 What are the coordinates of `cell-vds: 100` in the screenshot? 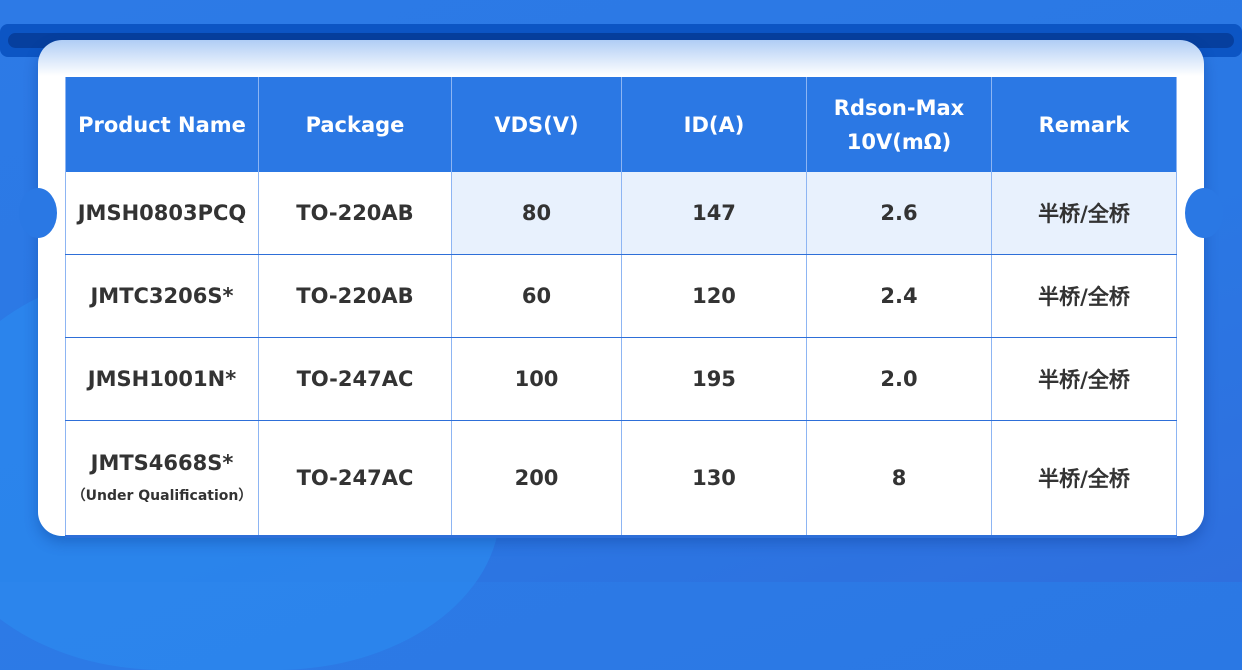 It's located at (536, 379).